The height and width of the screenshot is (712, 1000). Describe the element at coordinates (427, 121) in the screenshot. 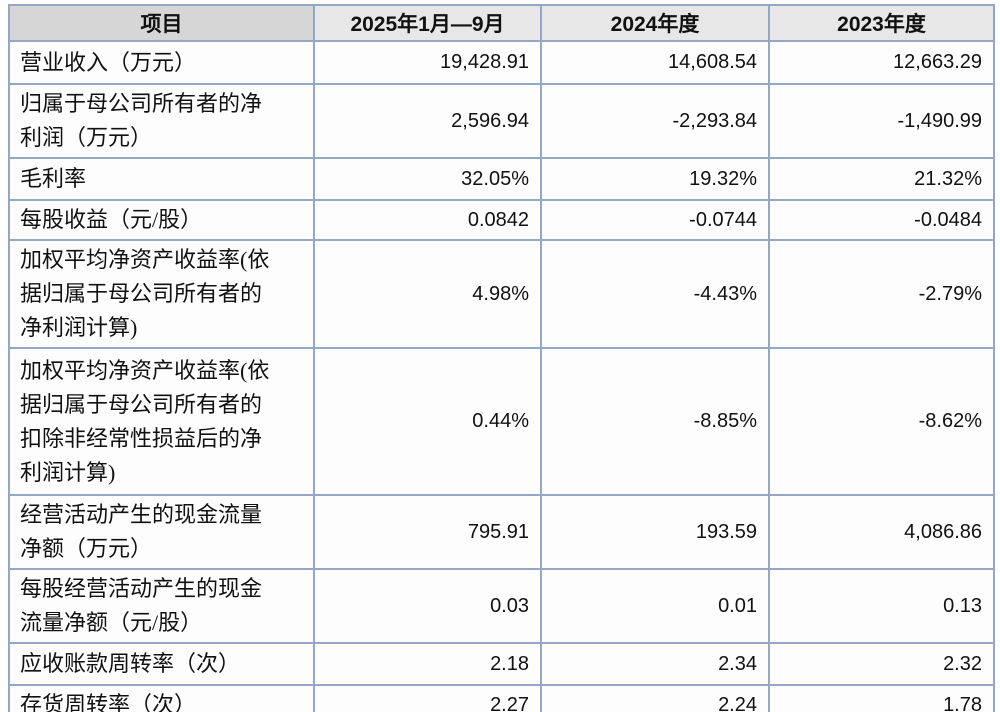

I see `cell-value: 2,596.94` at that location.